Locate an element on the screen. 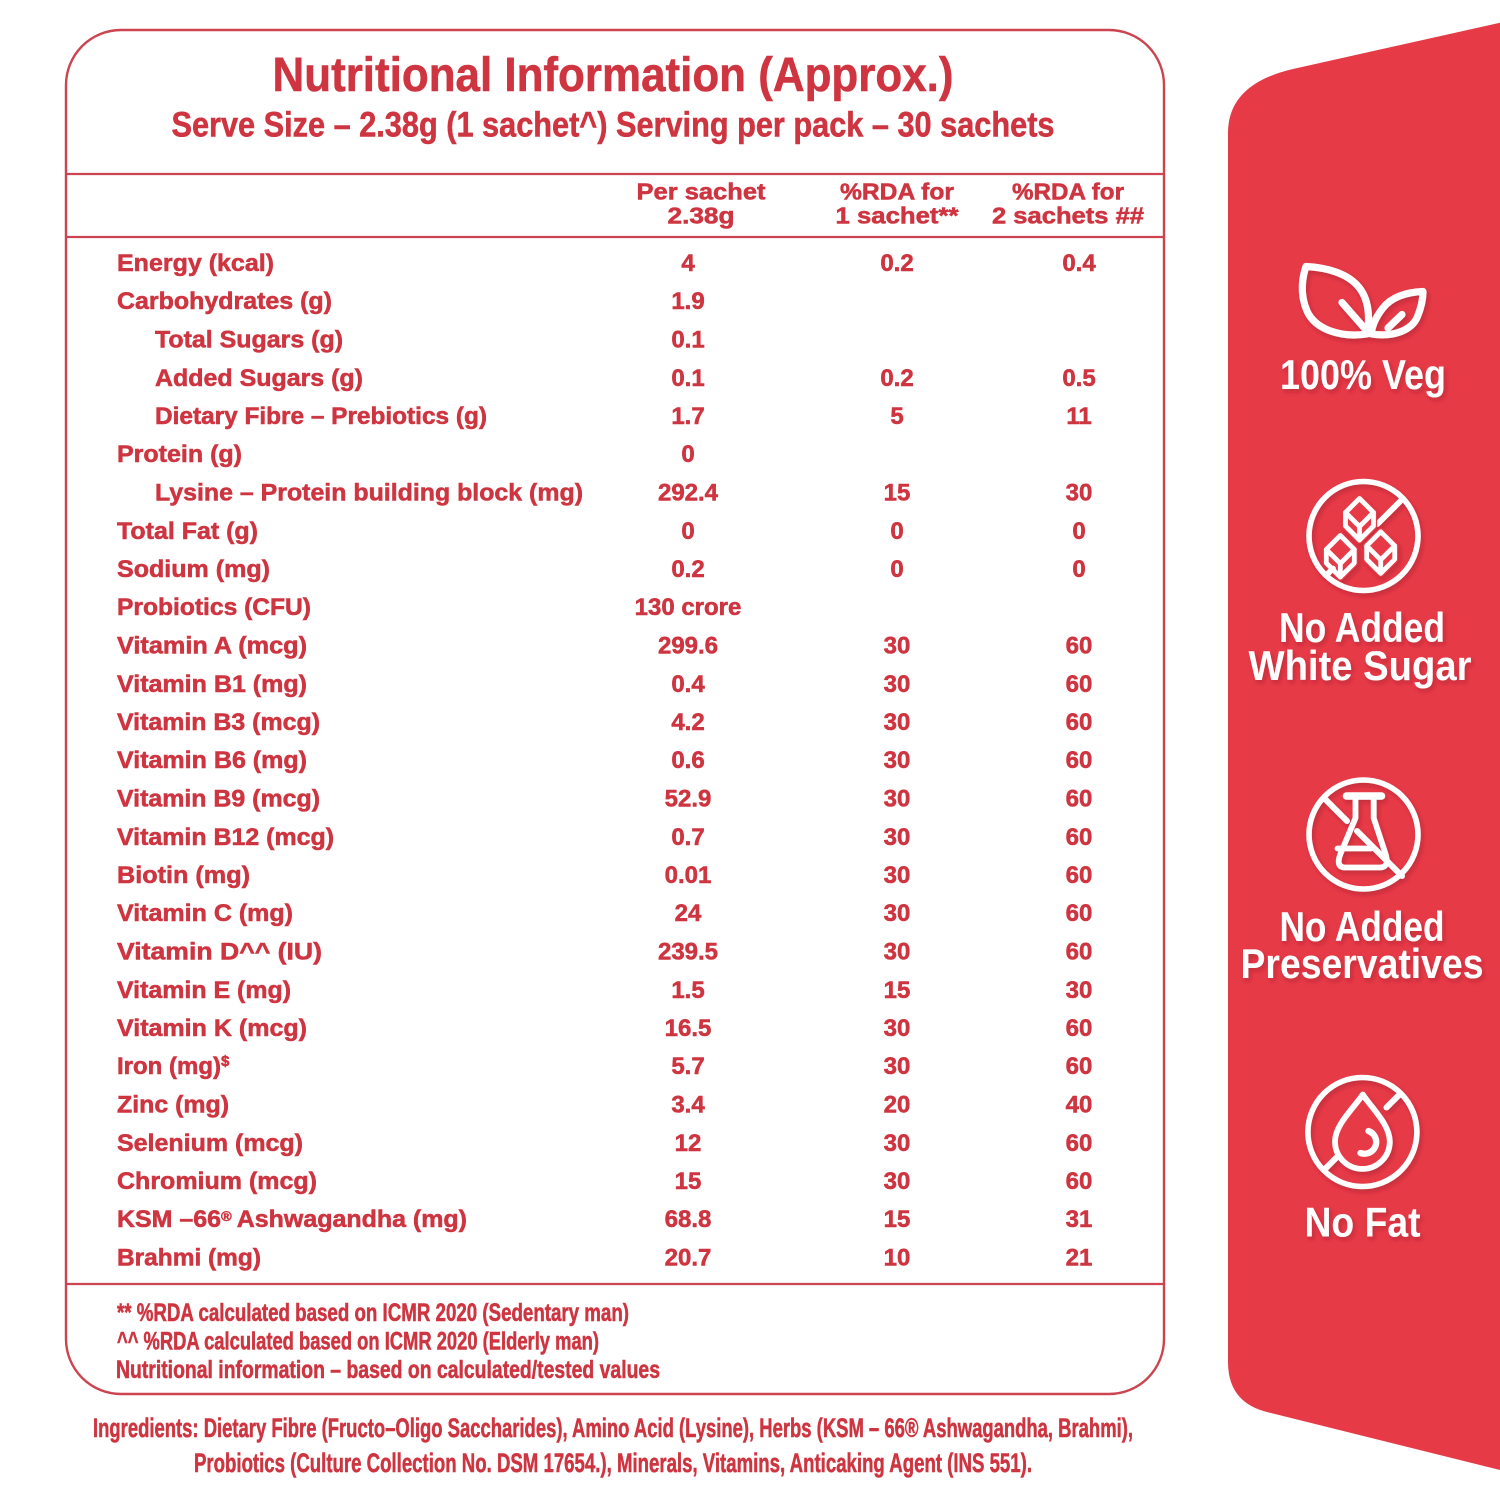  svg-text: Vitamin B12 (mcg) is located at coordinates (225, 837).